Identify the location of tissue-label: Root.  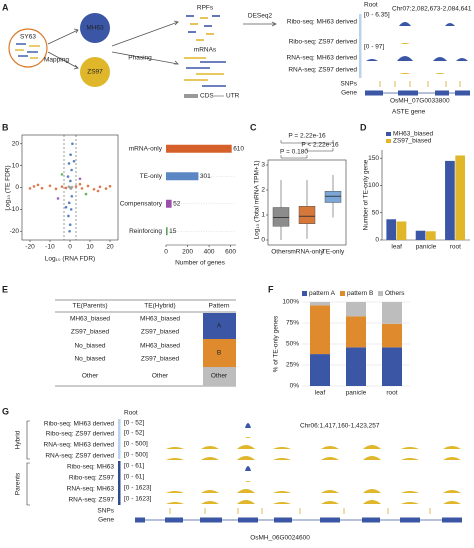
(371, 5).